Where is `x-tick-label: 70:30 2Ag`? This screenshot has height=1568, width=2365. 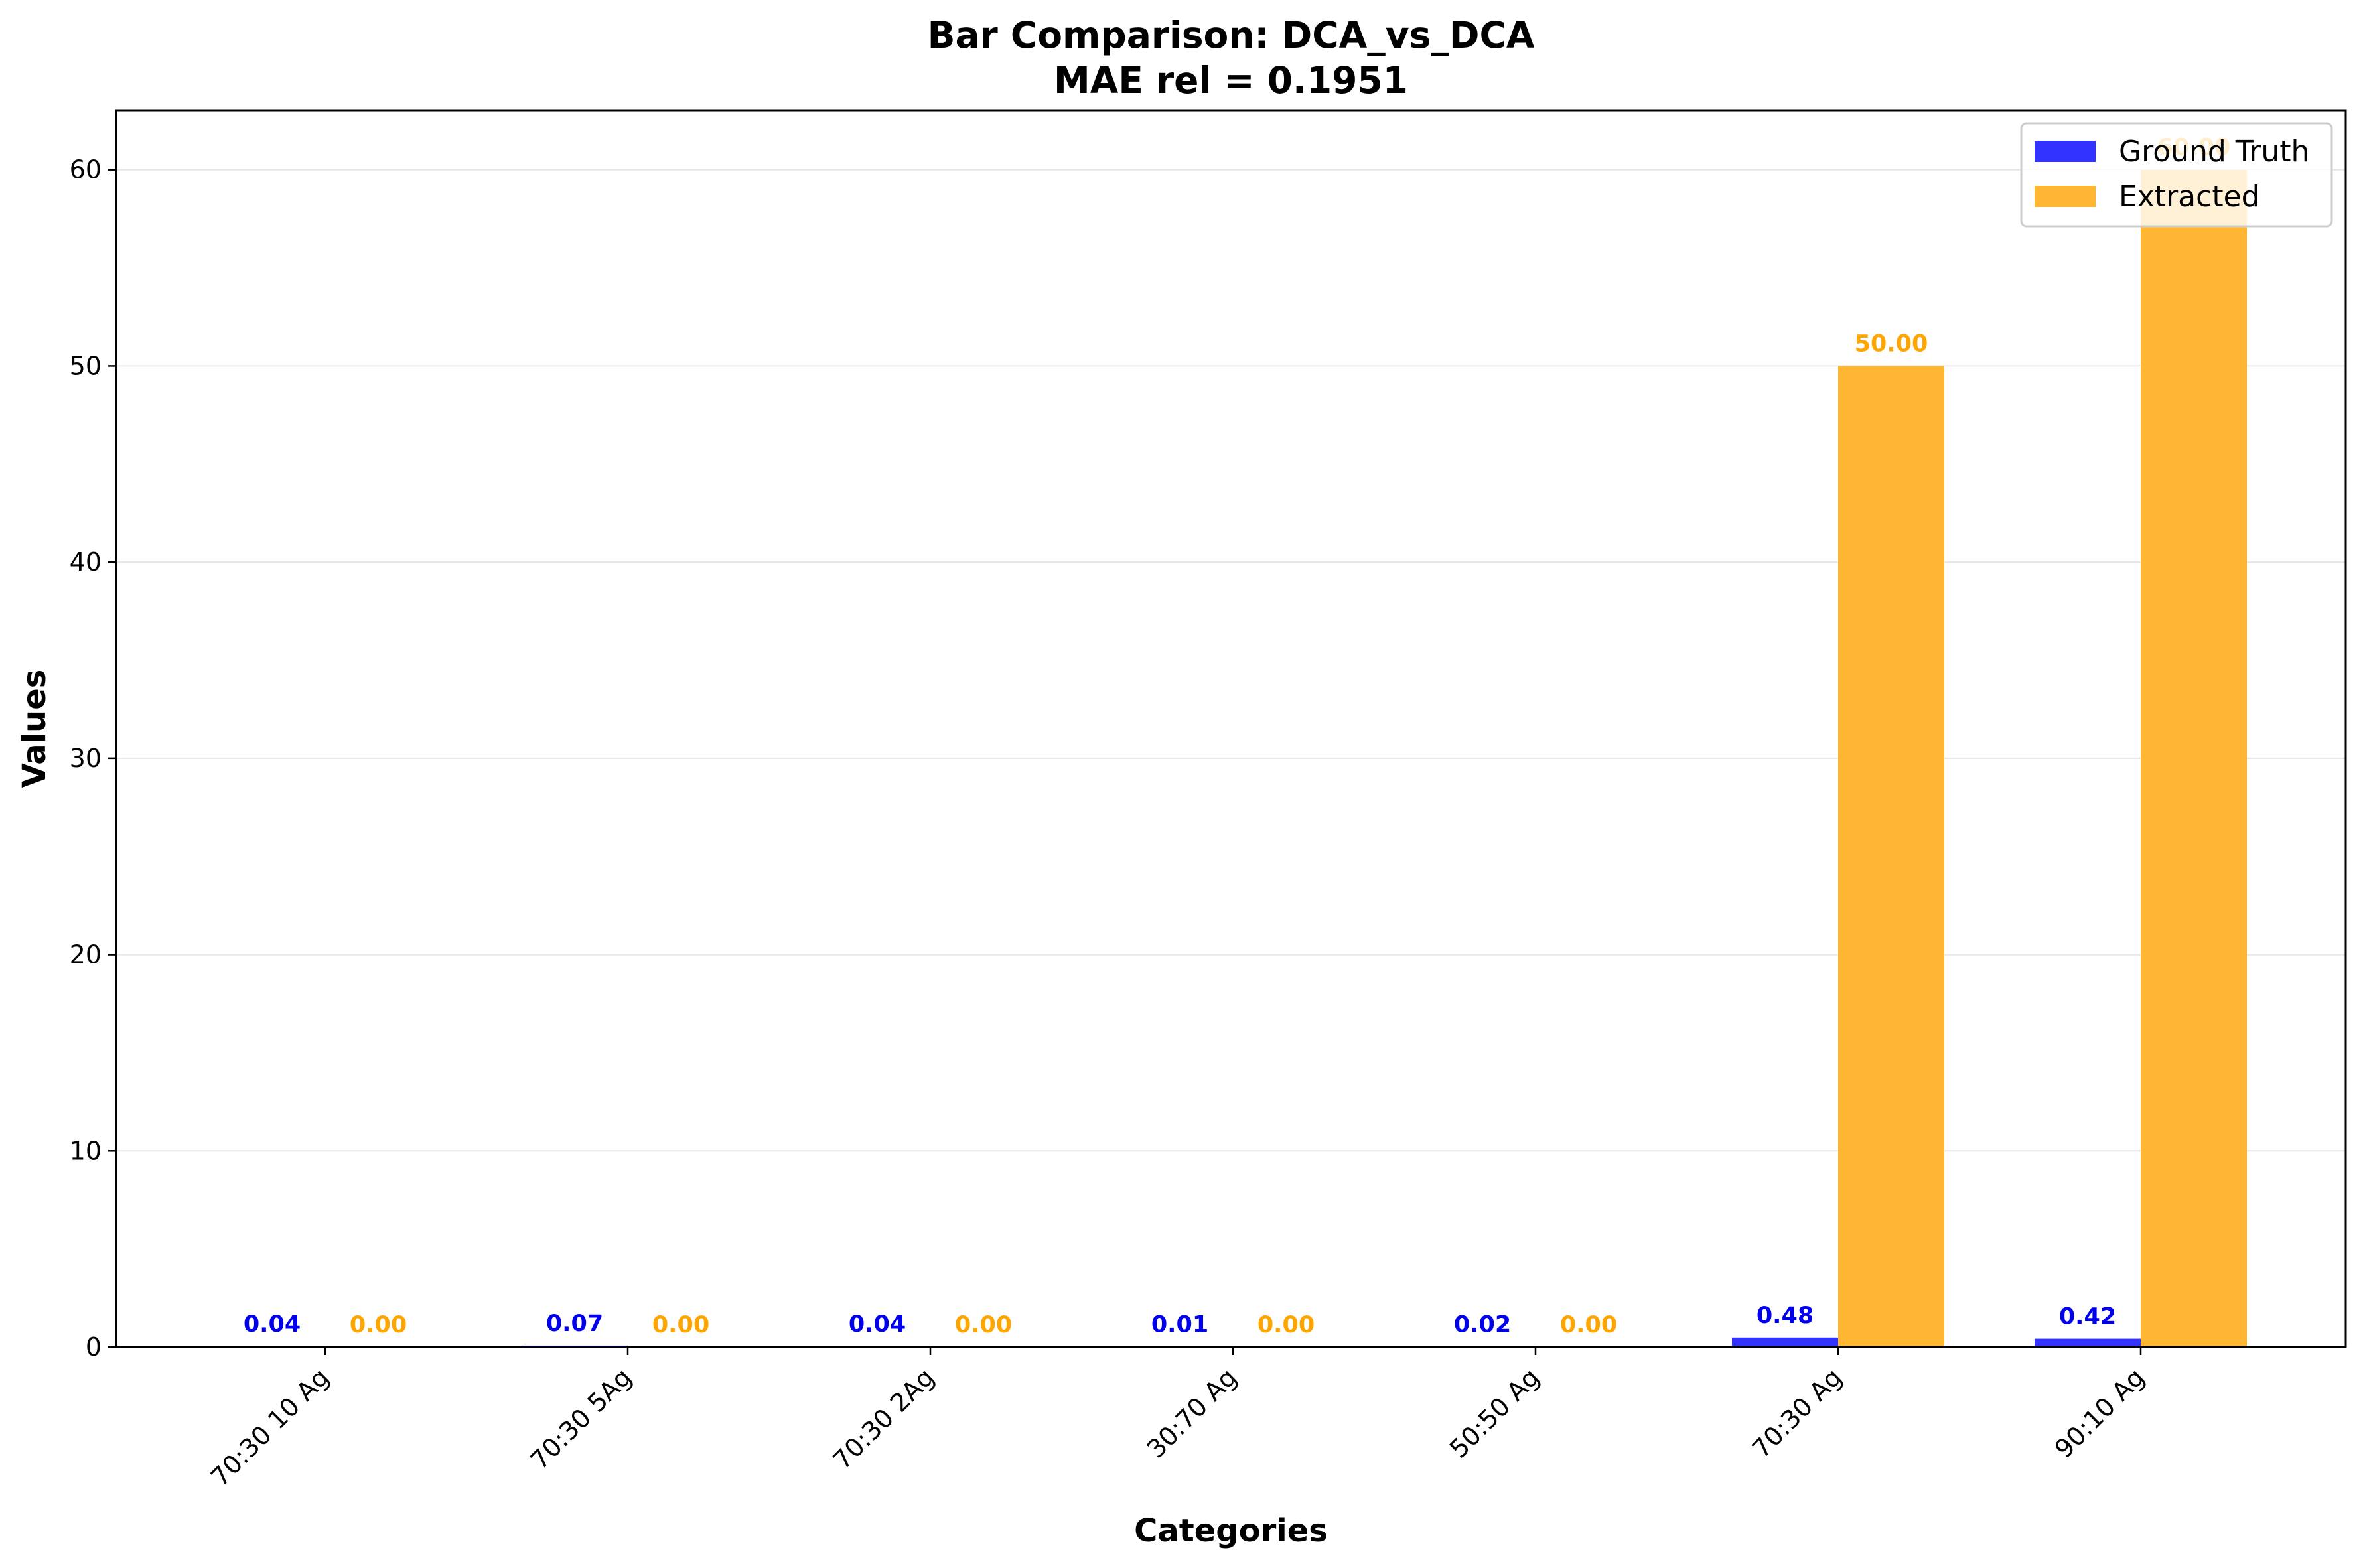
x-tick-label: 70:30 2Ag is located at coordinates (883, 1418).